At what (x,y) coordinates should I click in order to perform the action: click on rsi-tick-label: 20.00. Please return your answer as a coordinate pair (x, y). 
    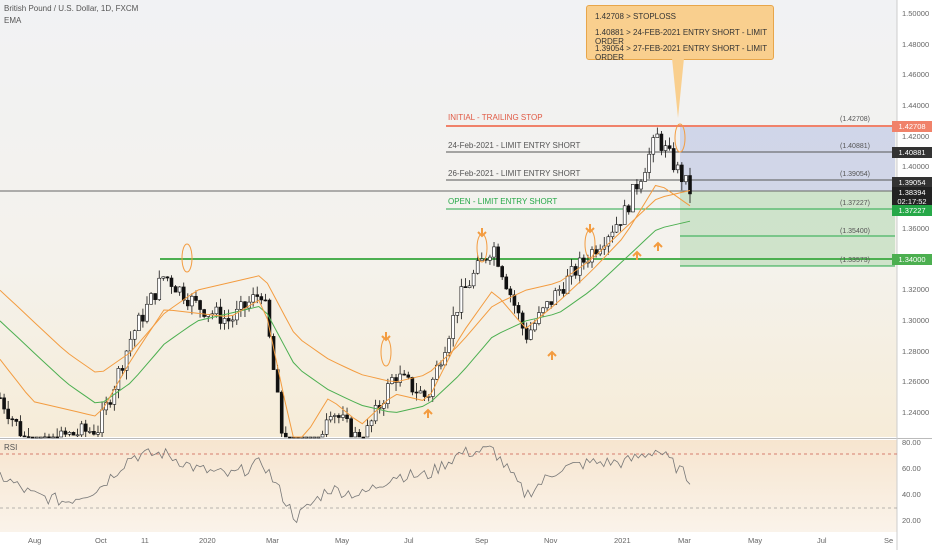
    Looking at the image, I should click on (911, 520).